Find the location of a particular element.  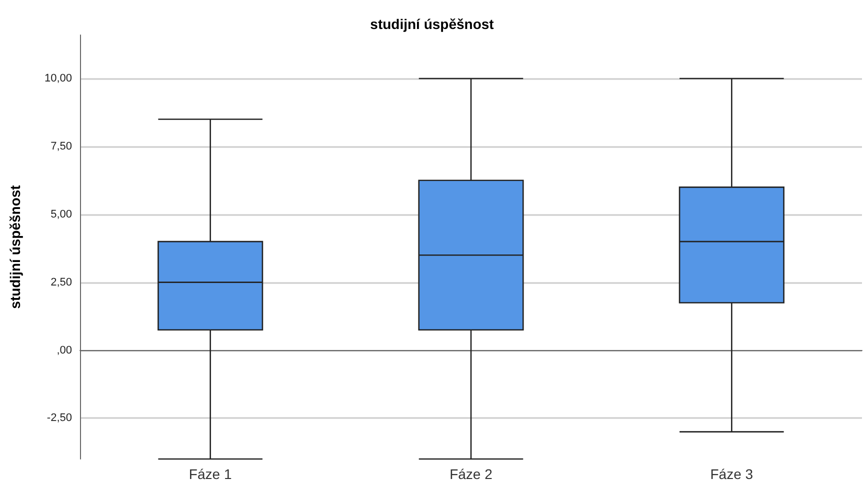

chart-title: studijní úspěšnost is located at coordinates (432, 24).